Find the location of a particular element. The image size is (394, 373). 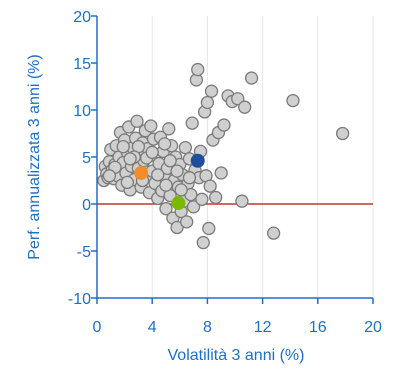

y-tick-label-1: 15 is located at coordinates (82, 64).